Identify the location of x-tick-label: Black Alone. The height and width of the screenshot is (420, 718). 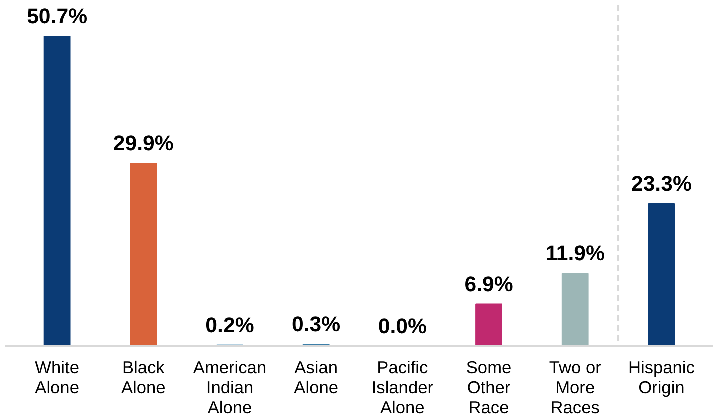
(143, 378).